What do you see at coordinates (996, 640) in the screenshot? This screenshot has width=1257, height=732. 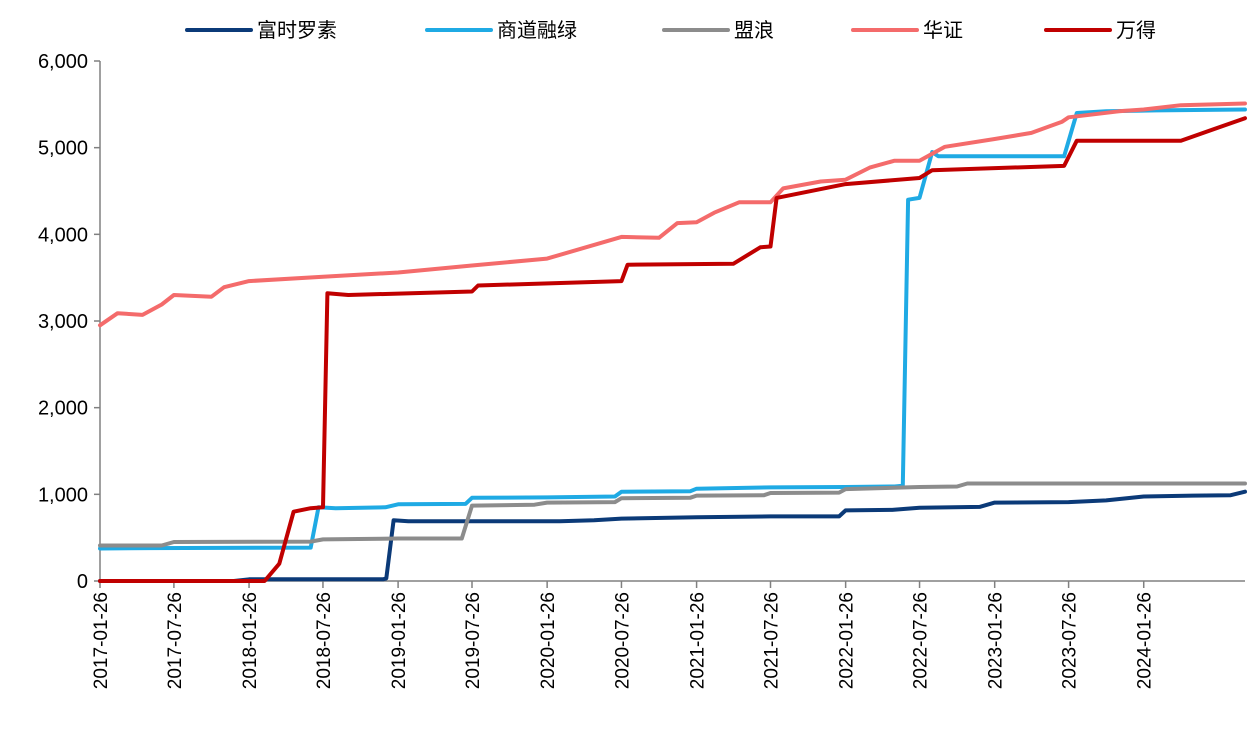 I see `x-tick-label: 2023-01-26` at bounding box center [996, 640].